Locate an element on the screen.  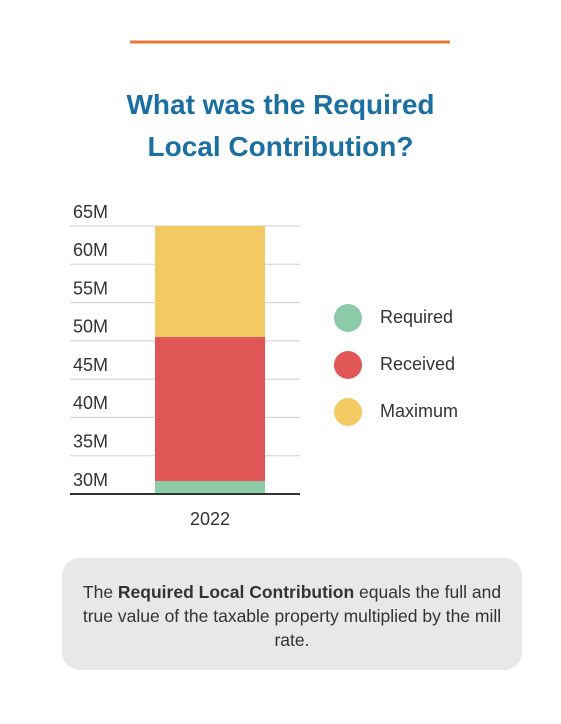
legend-label: Received is located at coordinates (417, 364).